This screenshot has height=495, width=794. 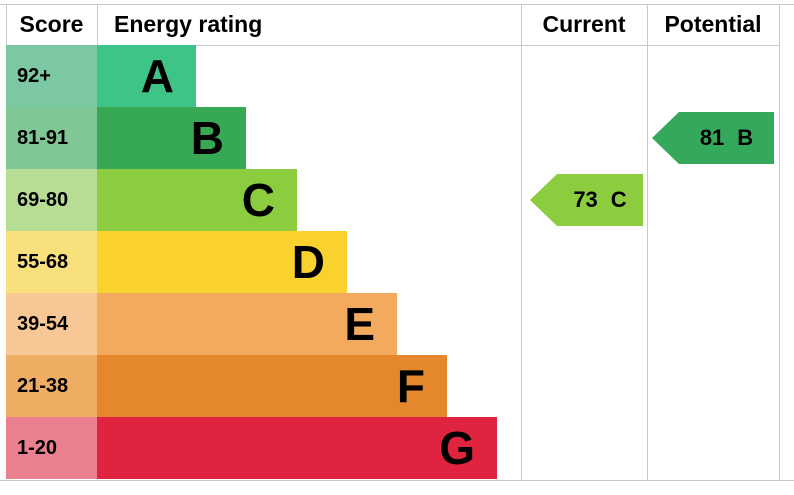 What do you see at coordinates (51, 138) in the screenshot?
I see `score-range-b: 81-91` at bounding box center [51, 138].